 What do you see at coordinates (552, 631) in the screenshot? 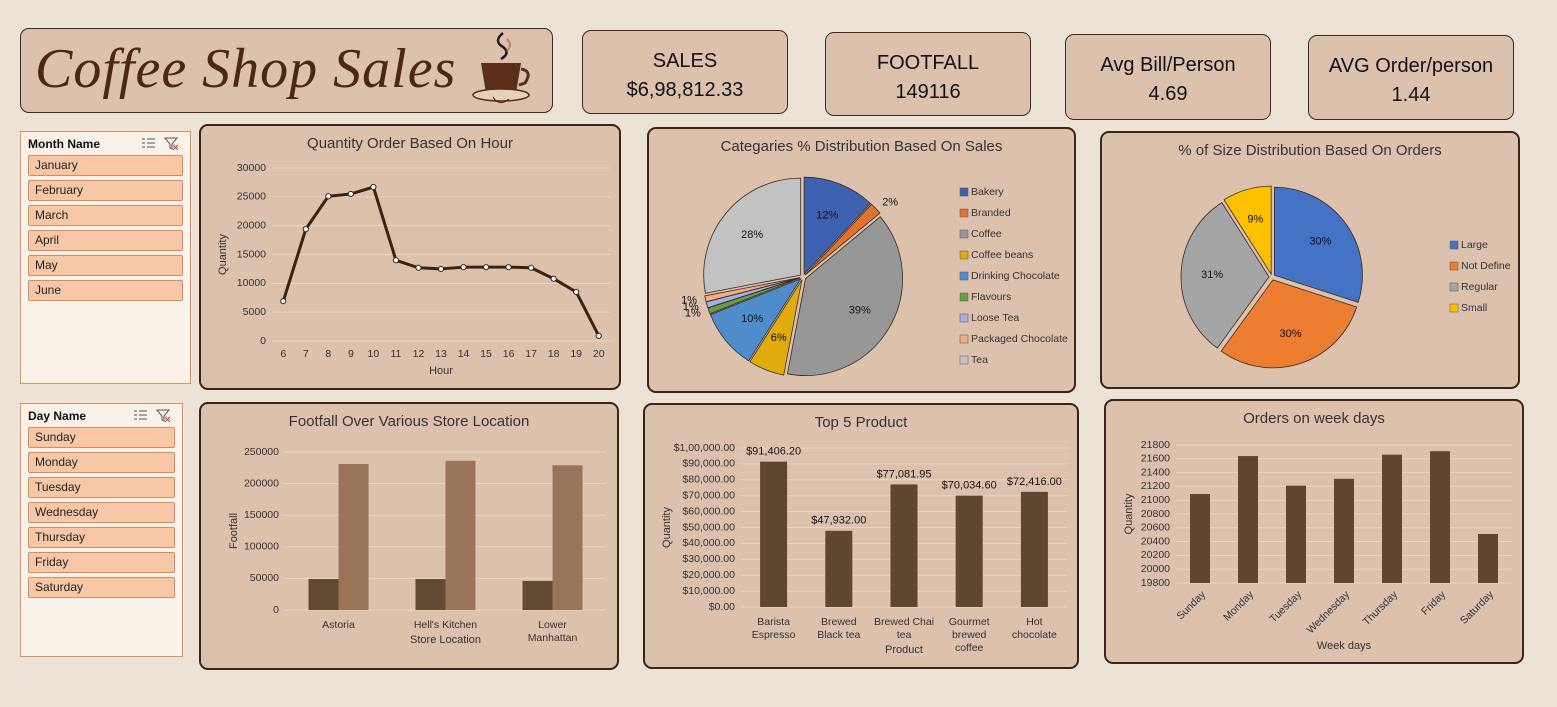
I see `x-tick-label: Lower Manhattan` at bounding box center [552, 631].